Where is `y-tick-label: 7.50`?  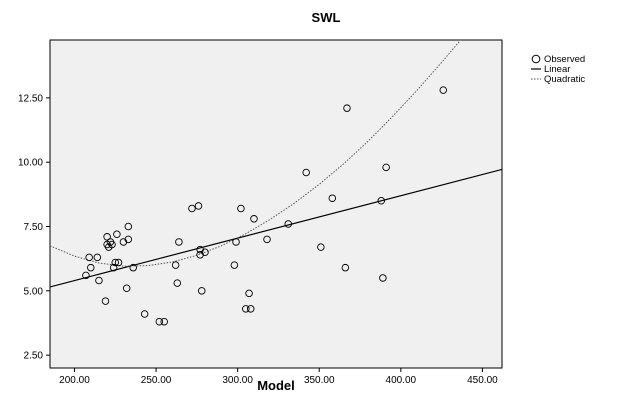 y-tick-label: 7.50 is located at coordinates (34, 227).